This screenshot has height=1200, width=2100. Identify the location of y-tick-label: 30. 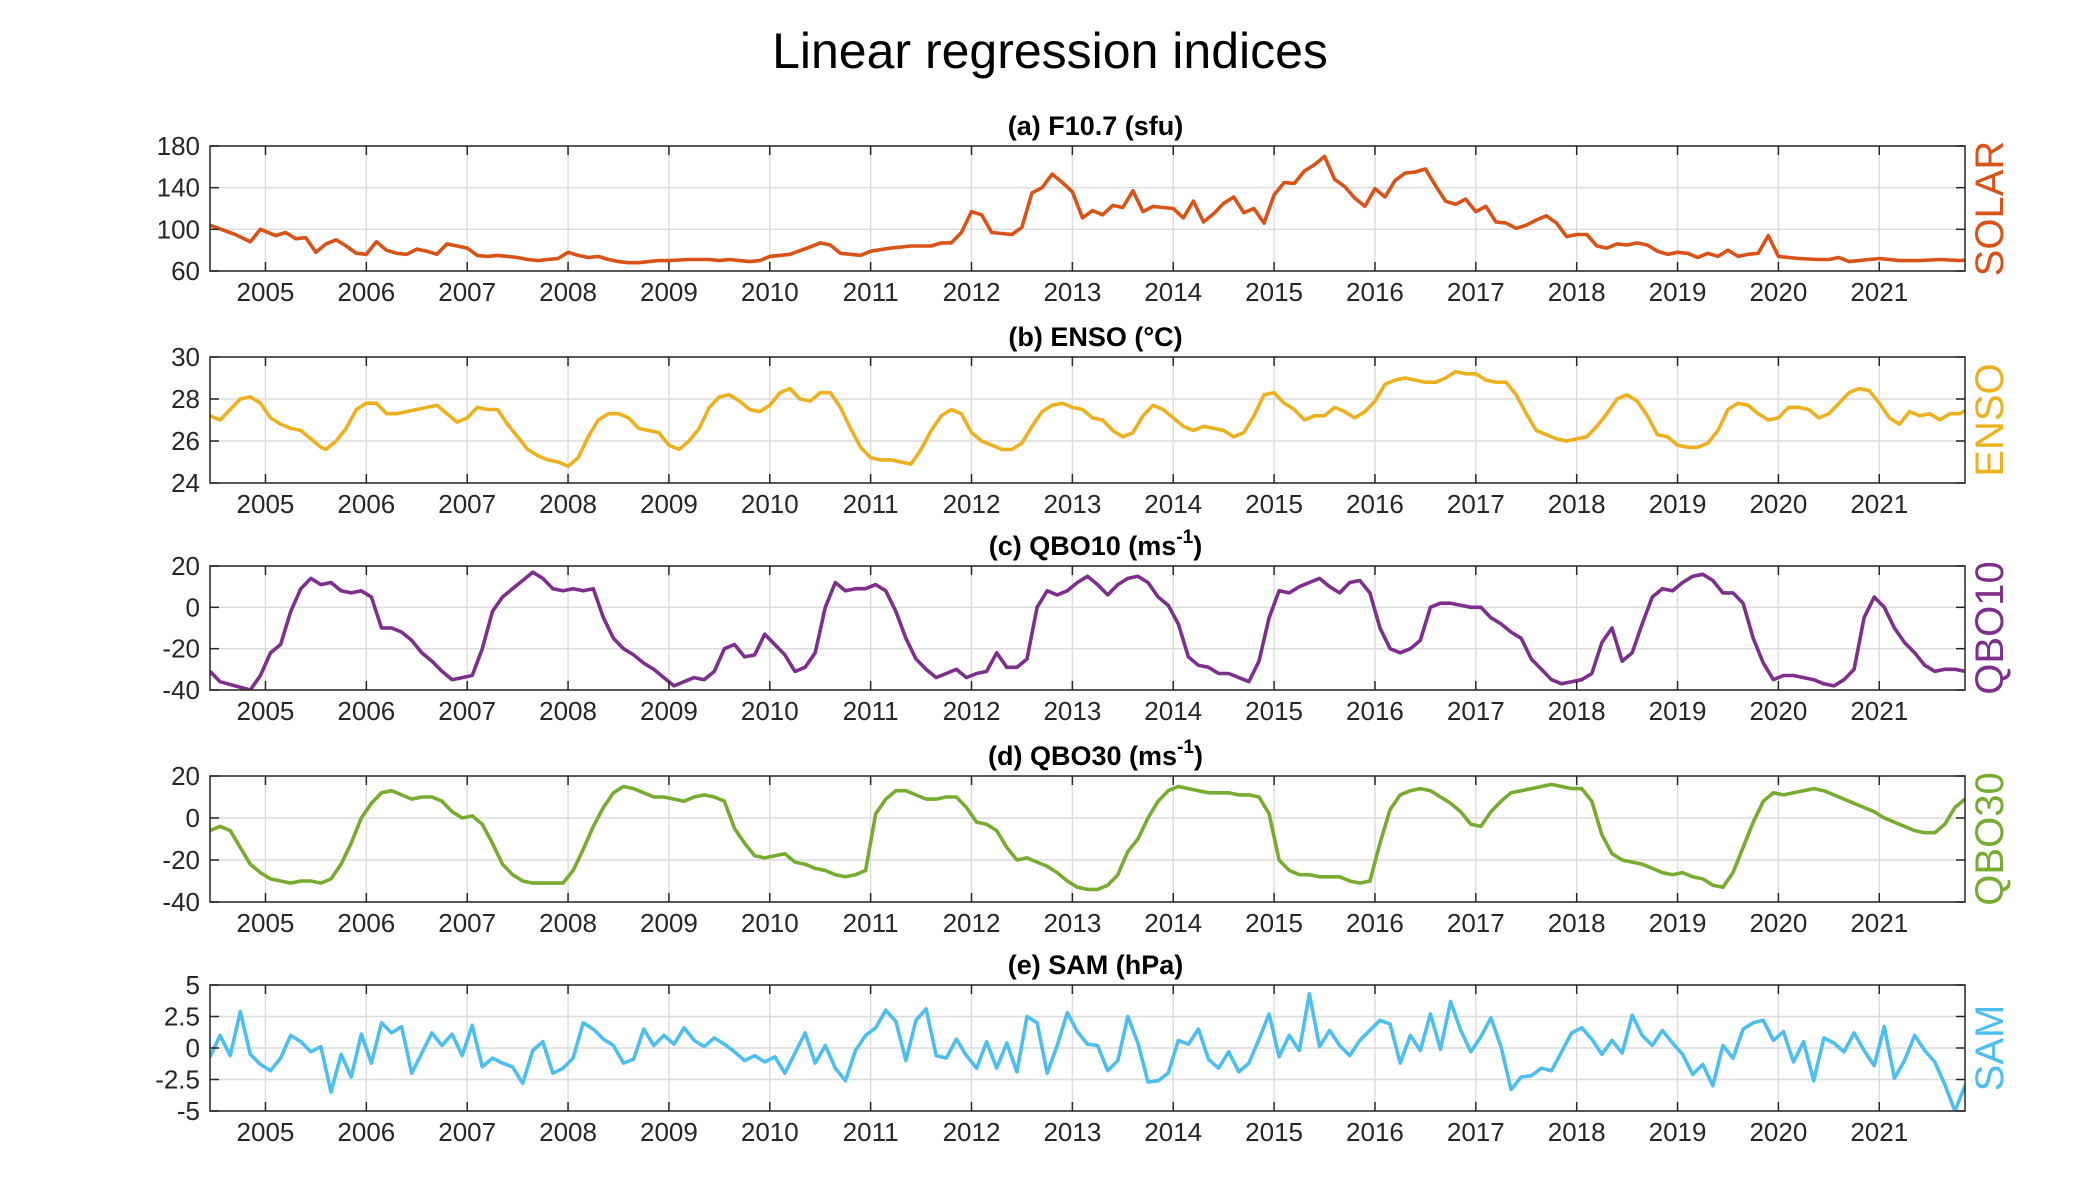
(185, 357).